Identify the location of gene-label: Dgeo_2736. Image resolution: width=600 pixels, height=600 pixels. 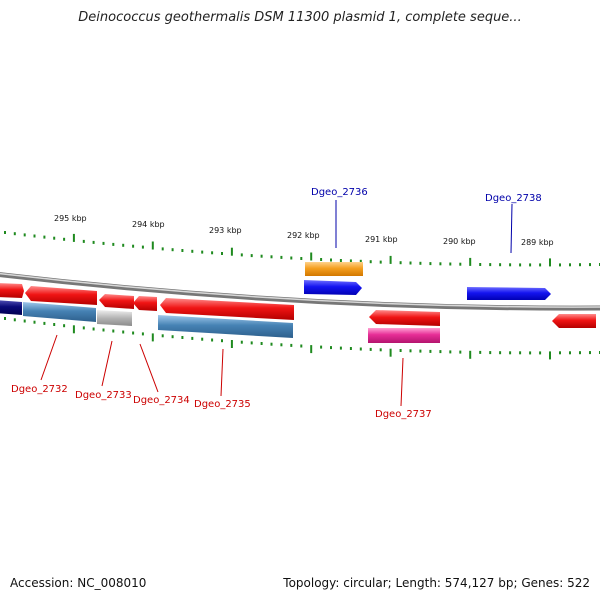
(339, 192).